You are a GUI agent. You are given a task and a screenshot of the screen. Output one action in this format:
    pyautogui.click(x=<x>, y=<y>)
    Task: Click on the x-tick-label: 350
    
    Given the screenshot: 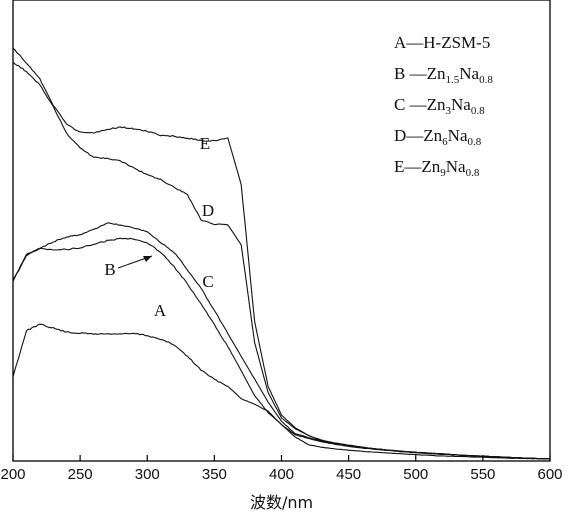 What is the action you would take?
    pyautogui.click(x=214, y=474)
    